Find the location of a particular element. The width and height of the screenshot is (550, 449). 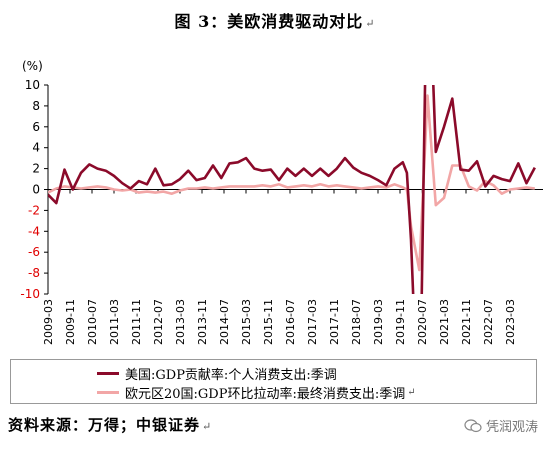

y-tick-label: -4 is located at coordinates (34, 231).